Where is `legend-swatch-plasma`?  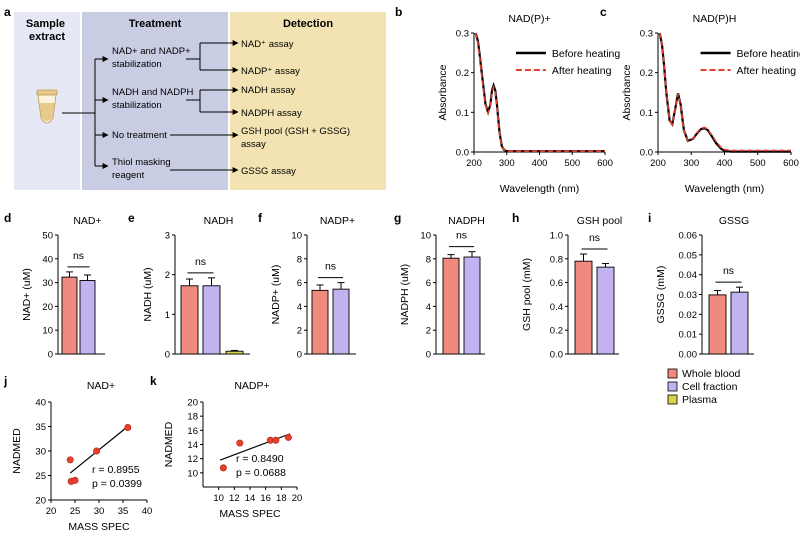
legend-swatch-plasma is located at coordinates (672, 399).